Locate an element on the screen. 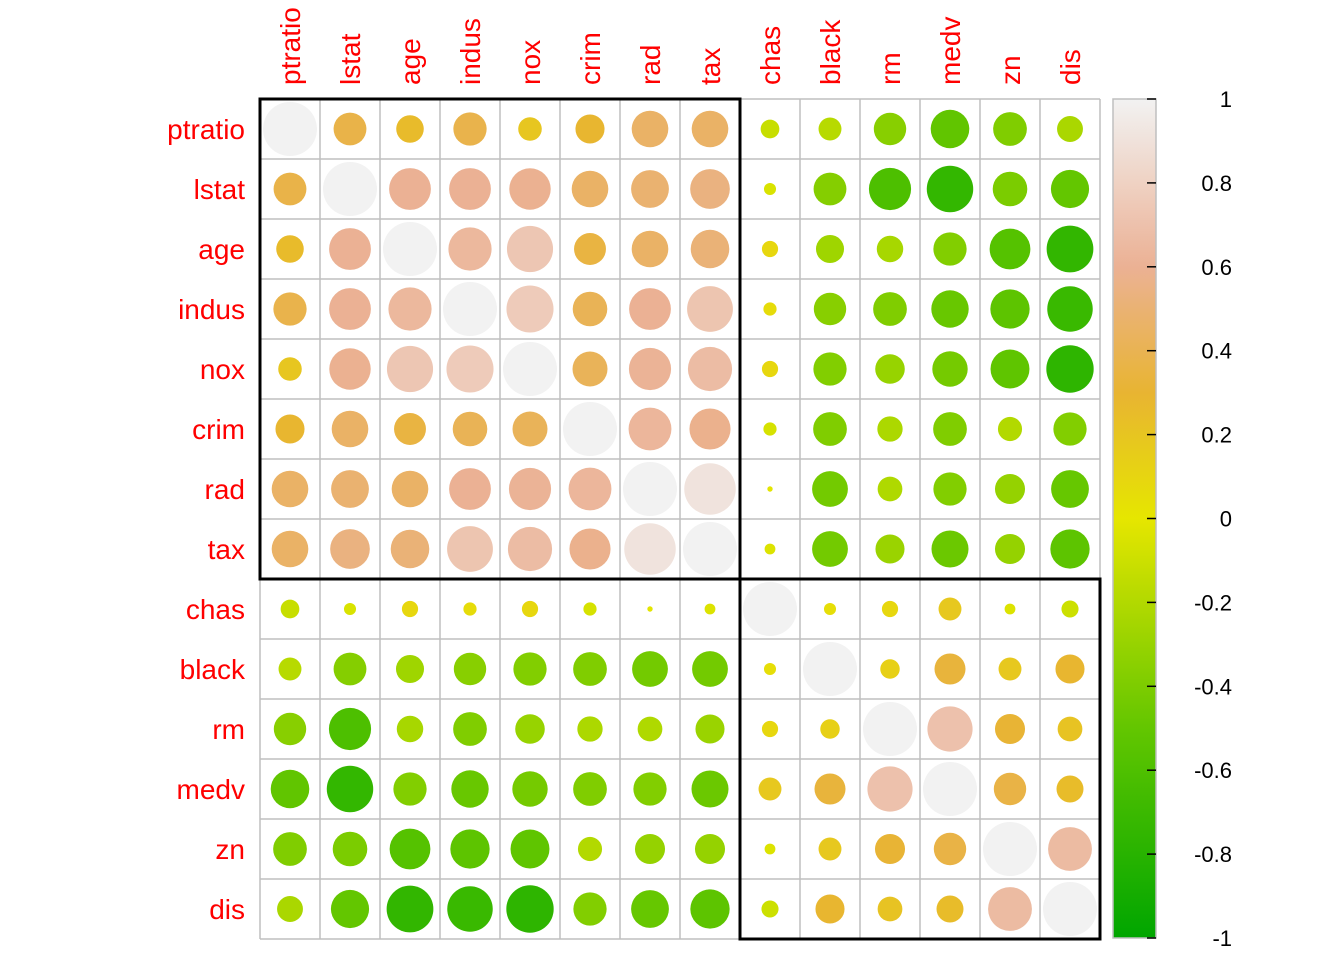  corr-circle-indus-crim is located at coordinates (590, 309).